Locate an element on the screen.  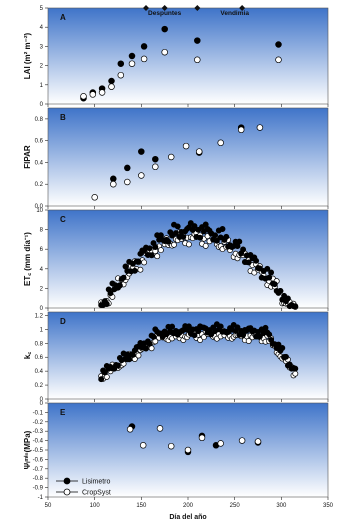
y-axis-label: FIPAR is located at coordinates (27, 157).